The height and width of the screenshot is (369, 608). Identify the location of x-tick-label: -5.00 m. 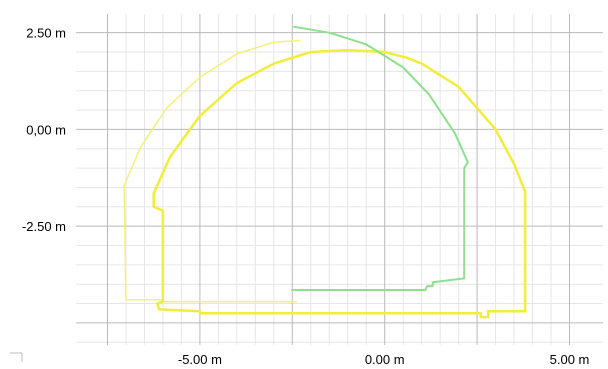
(200, 359).